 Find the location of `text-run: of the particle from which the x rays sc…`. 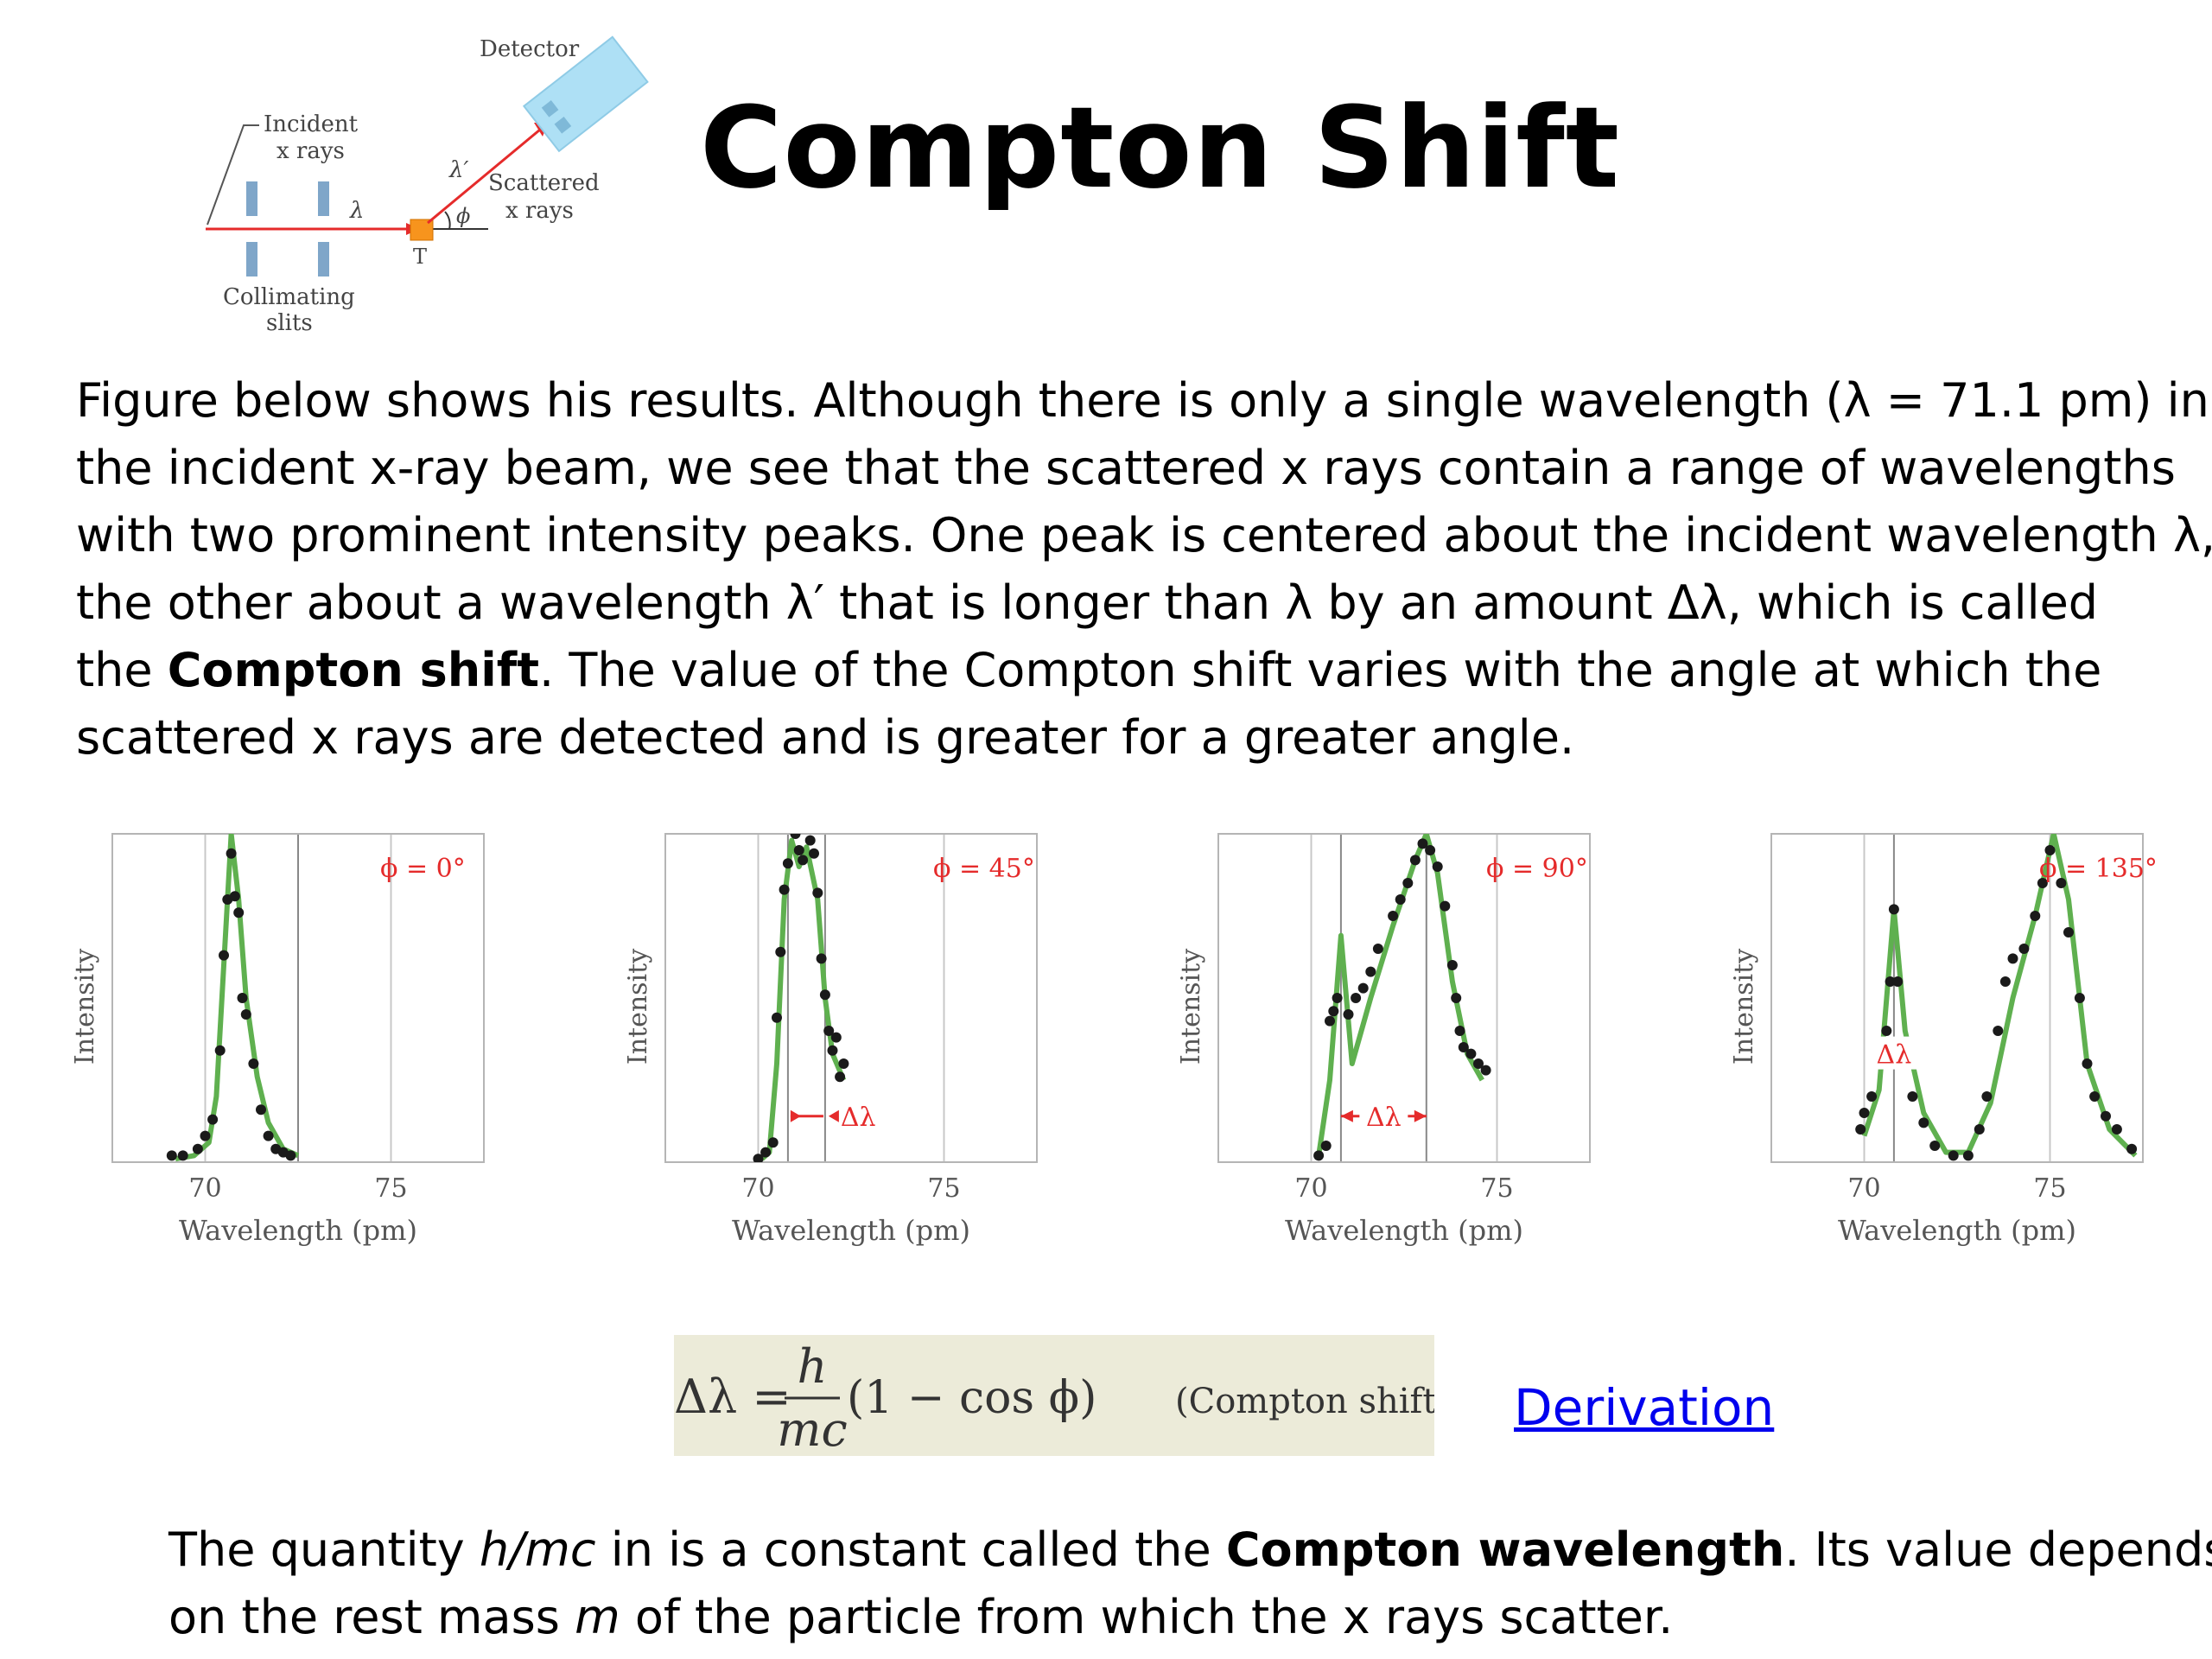

text-run: of the particle from which the x rays sc… is located at coordinates (1147, 1617).